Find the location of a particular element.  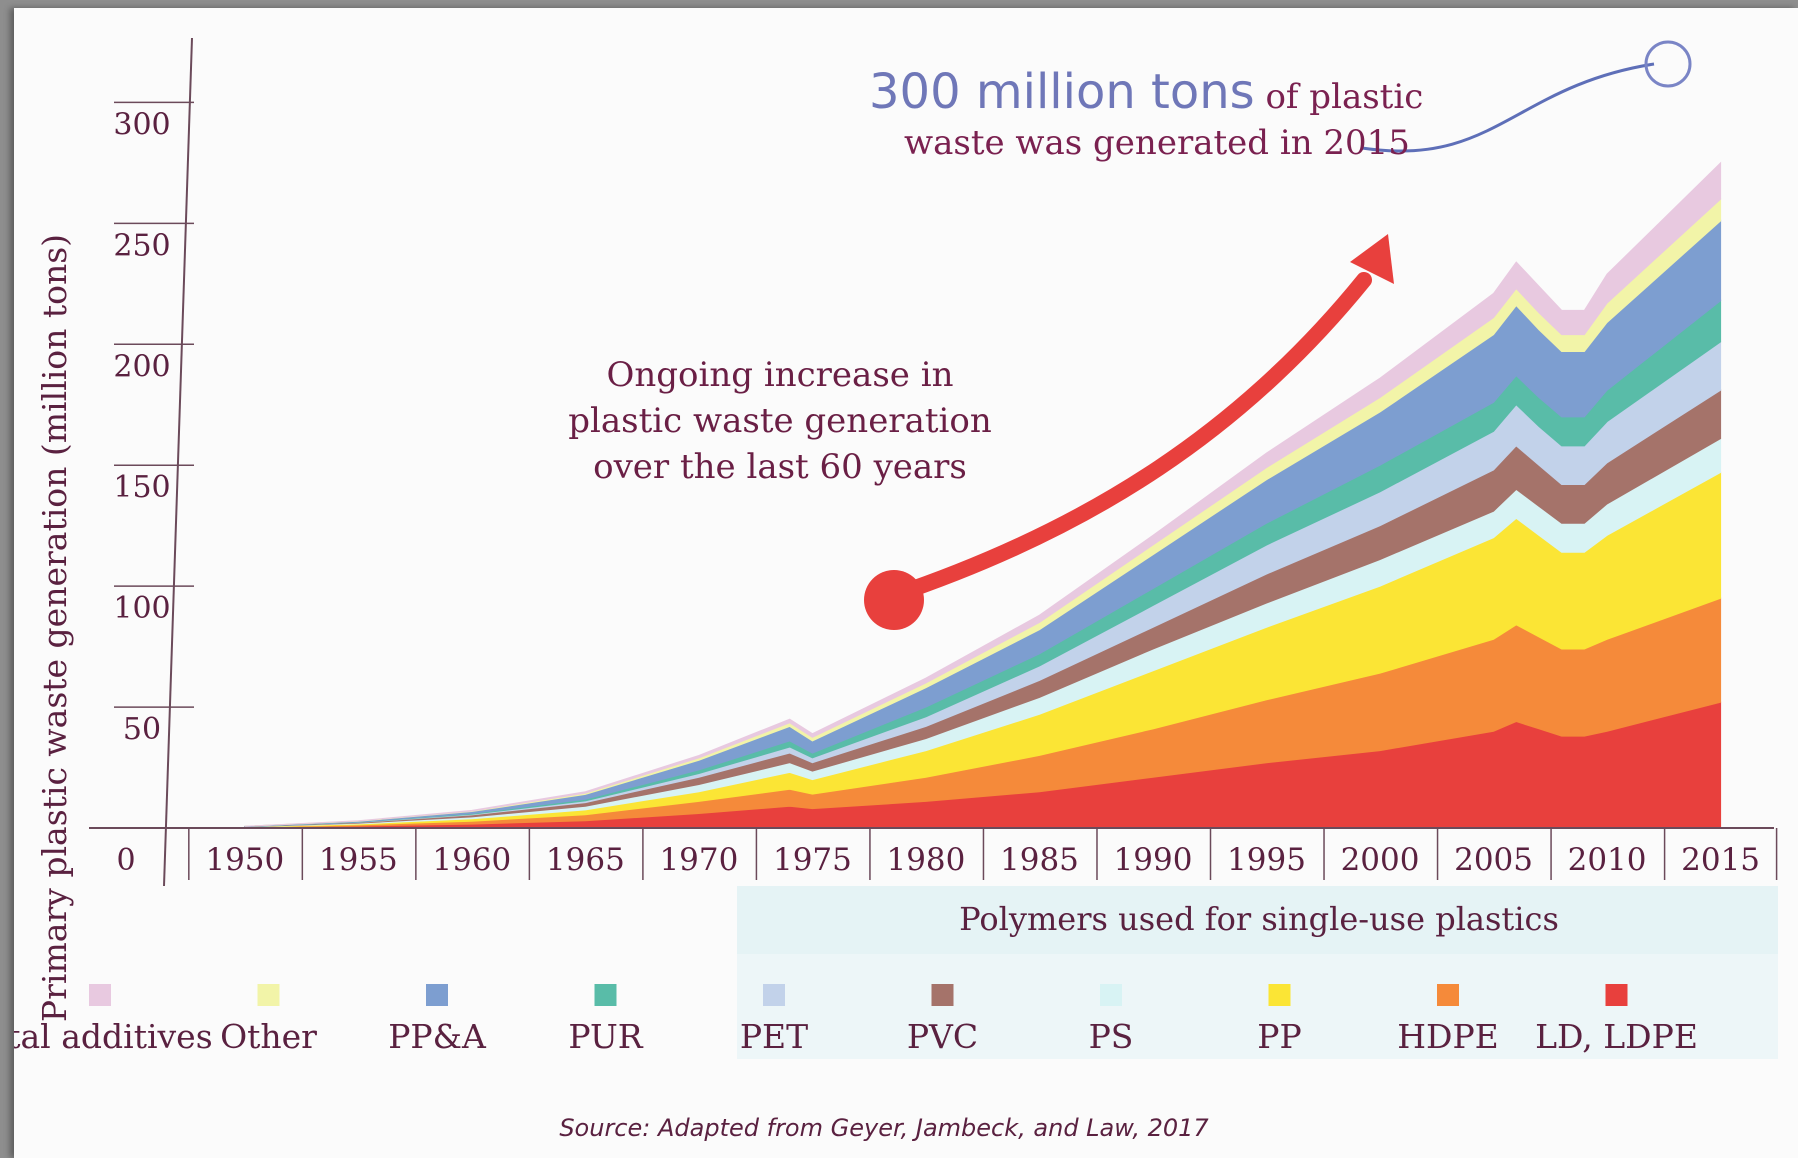

x-tick-label-1980: 1980 is located at coordinates (925, 860).